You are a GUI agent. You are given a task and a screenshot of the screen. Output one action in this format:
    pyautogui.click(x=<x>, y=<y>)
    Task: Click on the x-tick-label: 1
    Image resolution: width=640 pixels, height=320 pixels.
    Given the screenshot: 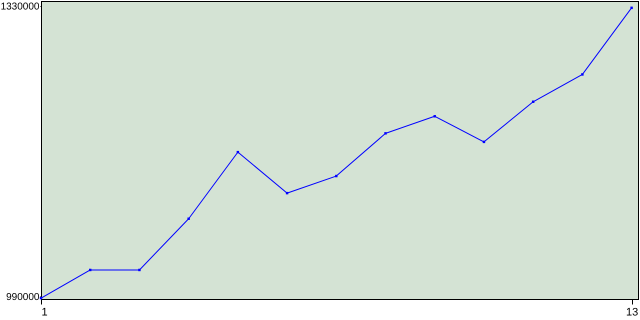 What is the action you would take?
    pyautogui.click(x=45, y=312)
    